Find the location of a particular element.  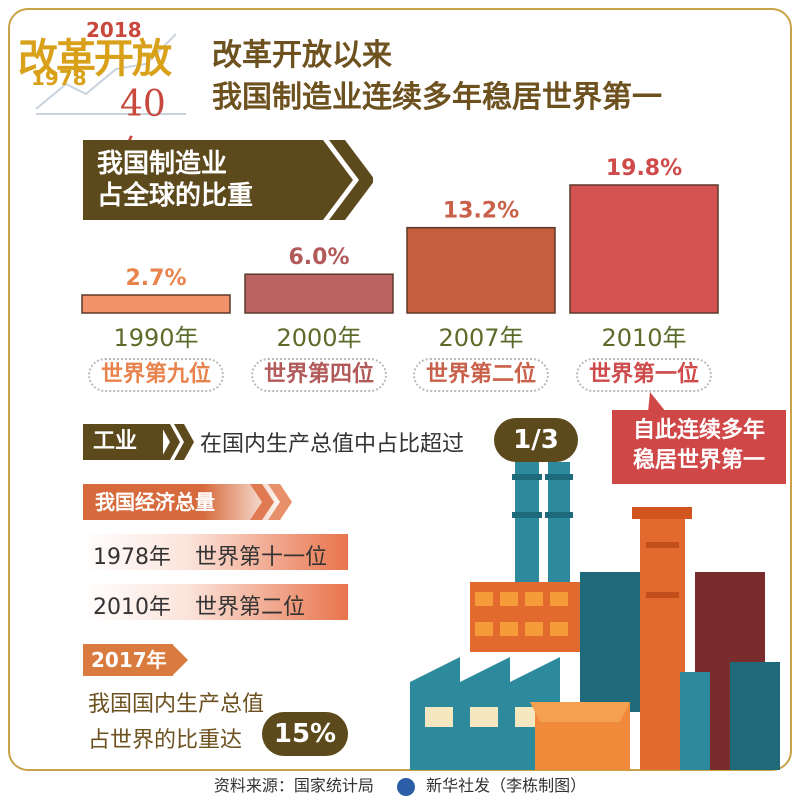

world-rank-label: 世界第一位 is located at coordinates (644, 375).